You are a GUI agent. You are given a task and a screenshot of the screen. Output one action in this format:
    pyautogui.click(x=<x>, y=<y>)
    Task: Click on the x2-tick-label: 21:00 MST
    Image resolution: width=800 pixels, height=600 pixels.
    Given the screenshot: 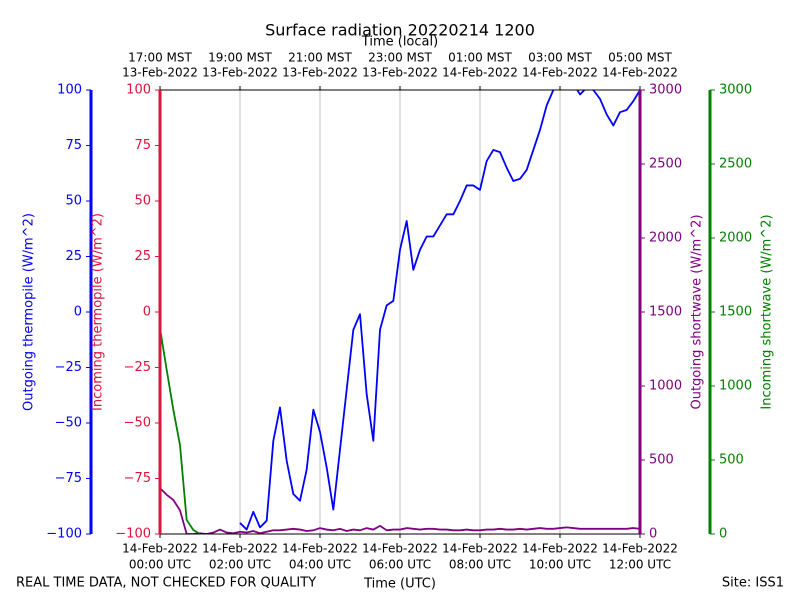 What is the action you would take?
    pyautogui.click(x=320, y=58)
    